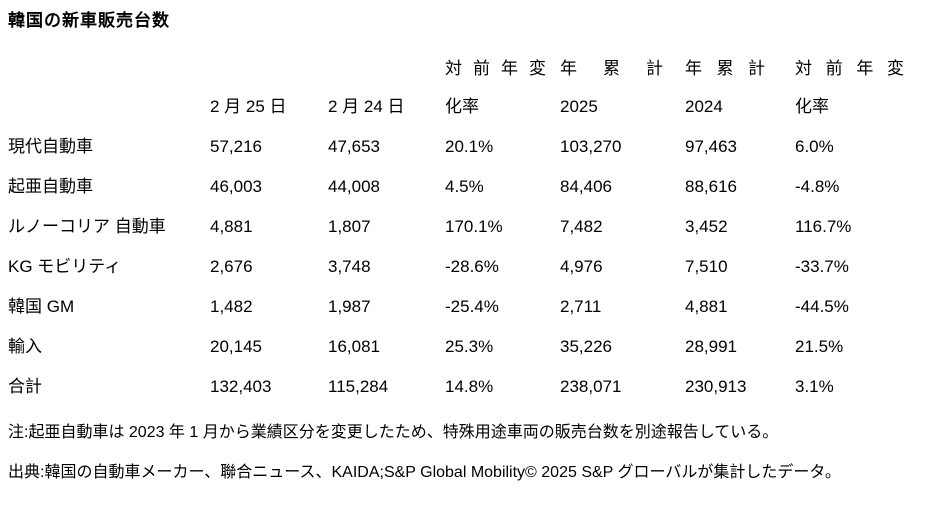 Image resolution: width=932 pixels, height=528 pixels. I want to click on cell-feb24: 47,653, so click(354, 146).